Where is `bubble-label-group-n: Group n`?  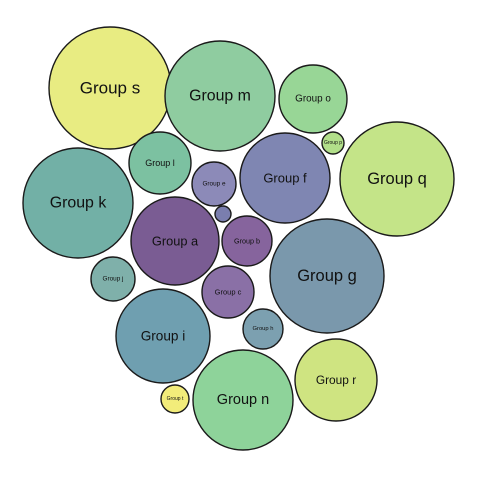
bubble-label-group-n: Group n is located at coordinates (243, 400).